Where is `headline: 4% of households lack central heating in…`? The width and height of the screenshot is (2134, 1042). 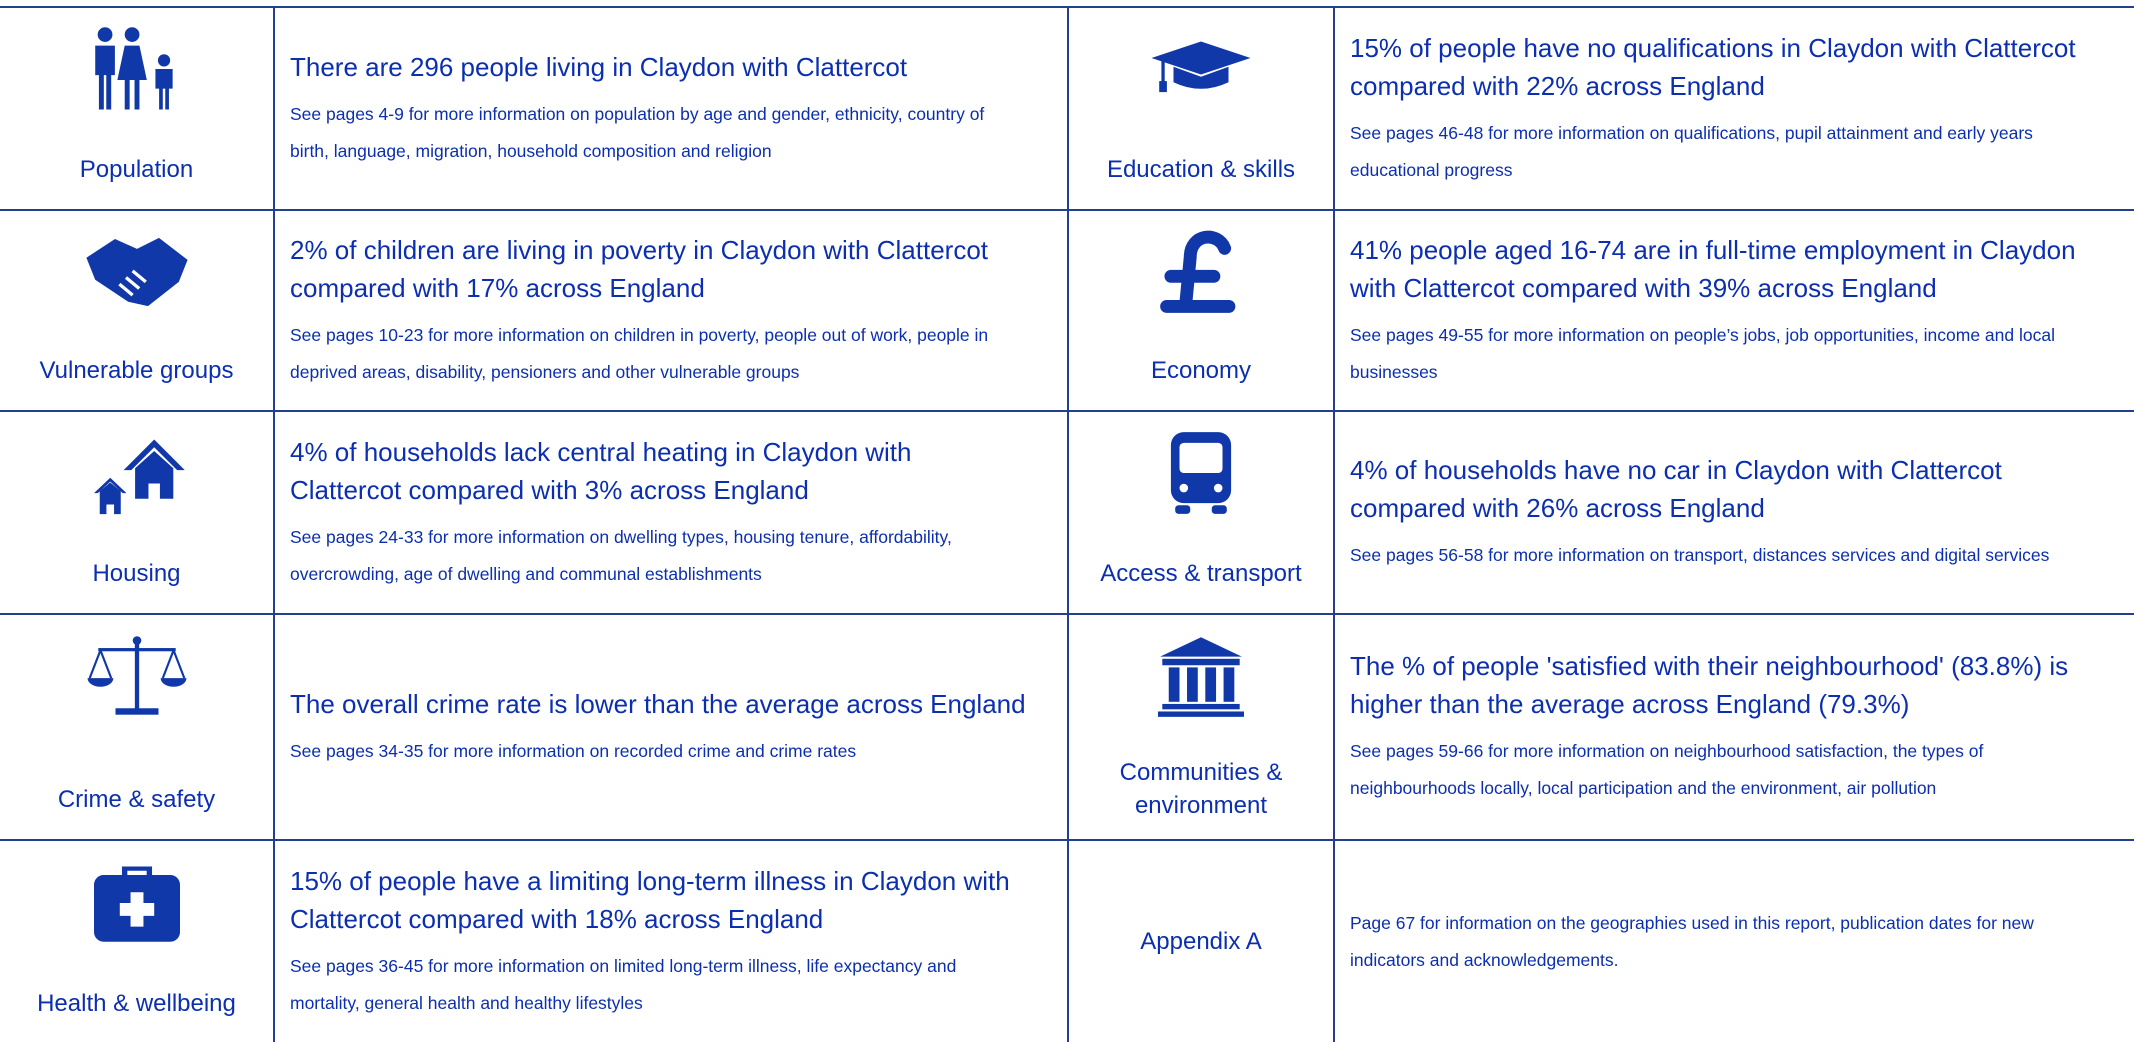
headline: 4% of households lack central heating in… is located at coordinates (601, 470).